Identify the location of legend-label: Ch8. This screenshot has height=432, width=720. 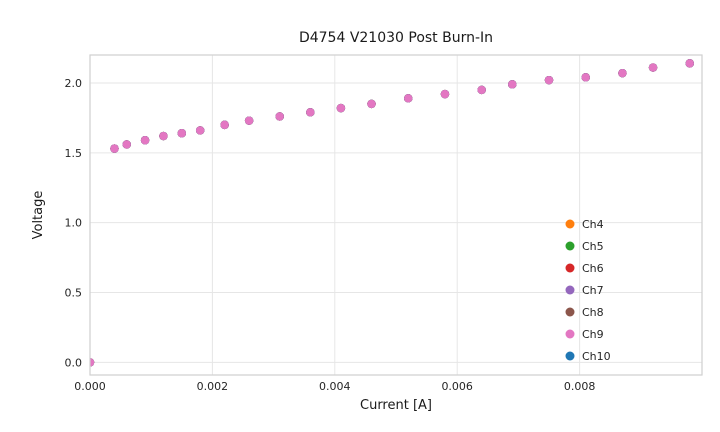
(593, 312).